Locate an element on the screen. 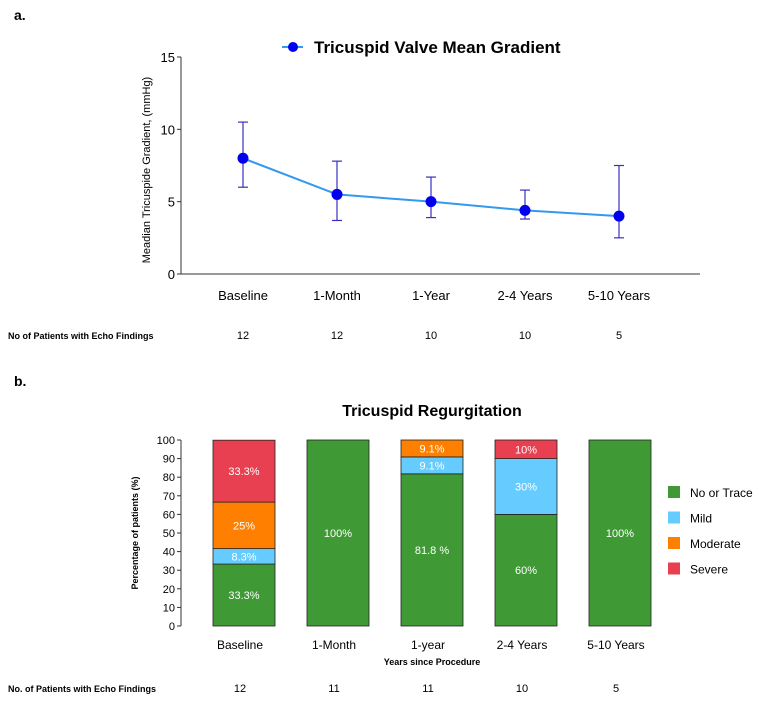 Image resolution: width=777 pixels, height=707 pixels. y-tick-label-a: 10 is located at coordinates (168, 129).